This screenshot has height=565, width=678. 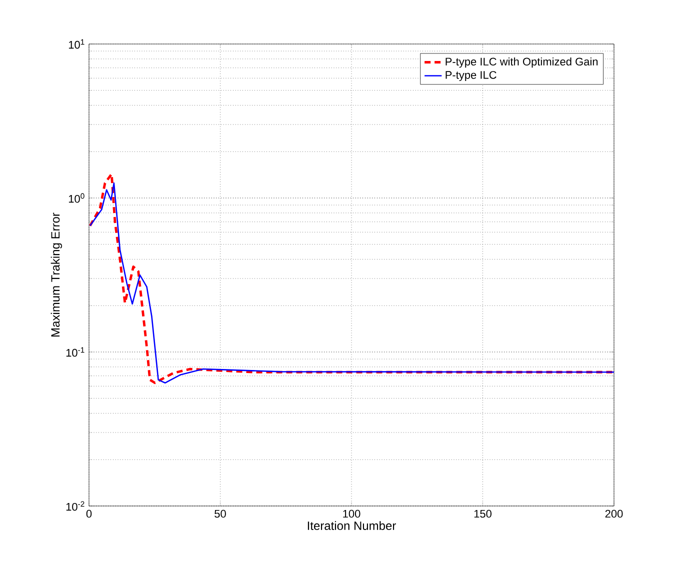 What do you see at coordinates (89, 514) in the screenshot?
I see `x-tick-label: 0` at bounding box center [89, 514].